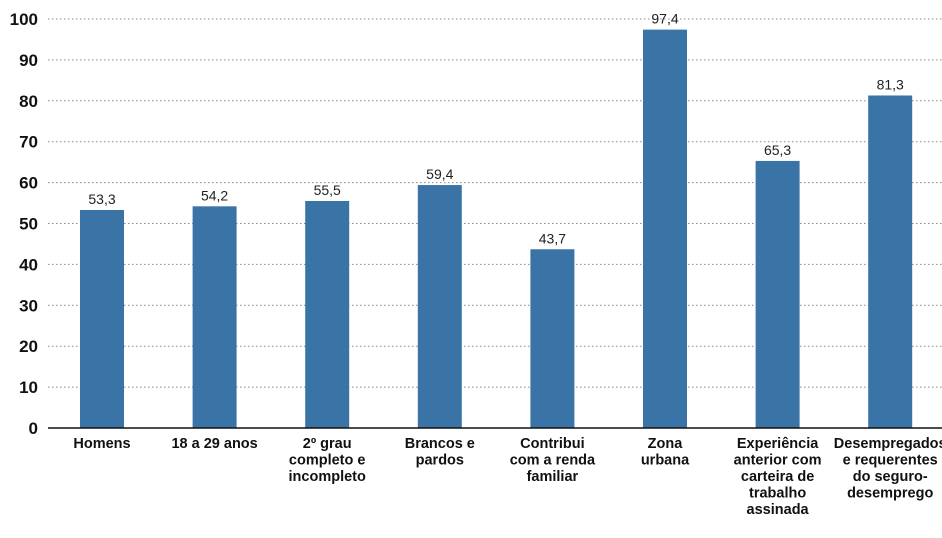 The height and width of the screenshot is (538, 942). Describe the element at coordinates (28, 387) in the screenshot. I see `y-tick-label: 10` at that location.